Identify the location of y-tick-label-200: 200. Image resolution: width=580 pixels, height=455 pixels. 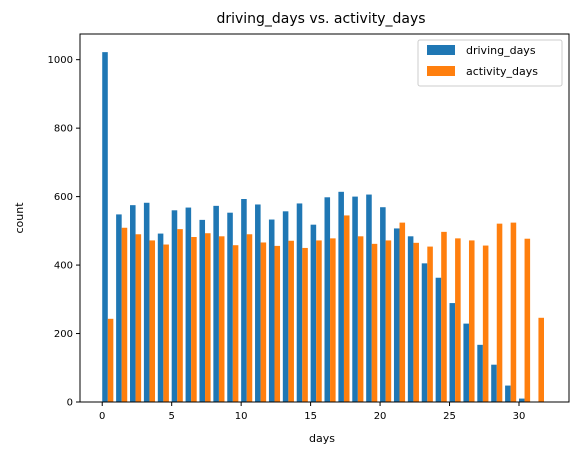
(63, 334).